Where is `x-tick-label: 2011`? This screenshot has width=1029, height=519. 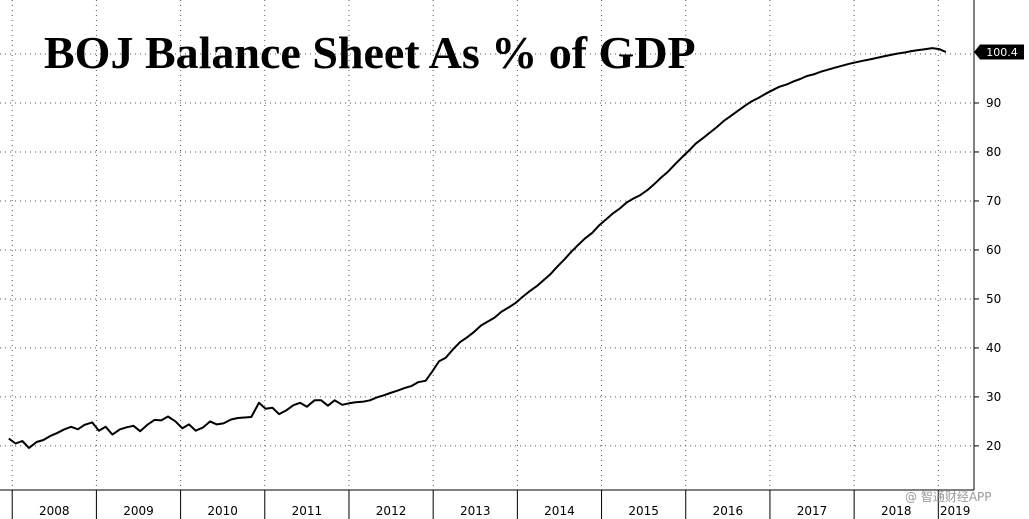 x-tick-label: 2011 is located at coordinates (307, 511).